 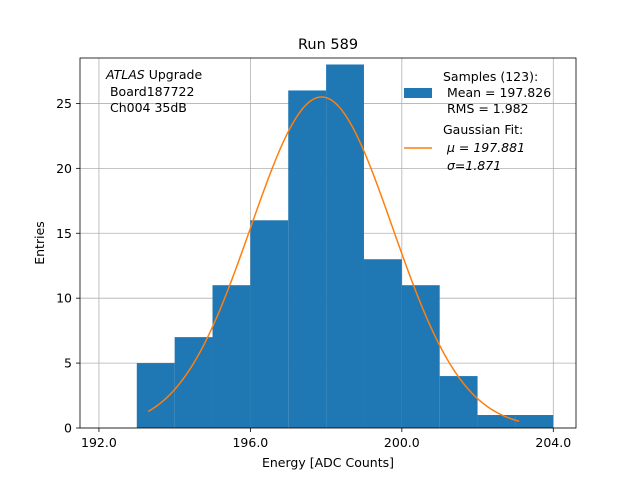 What do you see at coordinates (146, 107) in the screenshot?
I see `annotation-line-3: Ch004 35dB` at bounding box center [146, 107].